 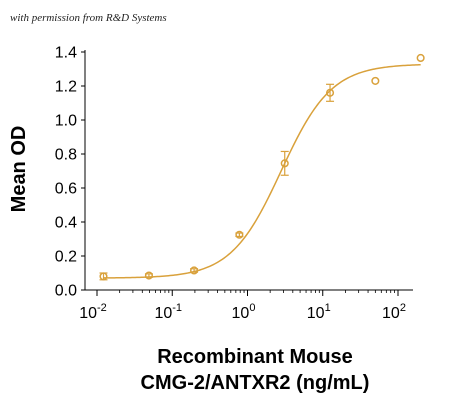 I want to click on y-tick-label: 1.0, so click(x=66, y=121).